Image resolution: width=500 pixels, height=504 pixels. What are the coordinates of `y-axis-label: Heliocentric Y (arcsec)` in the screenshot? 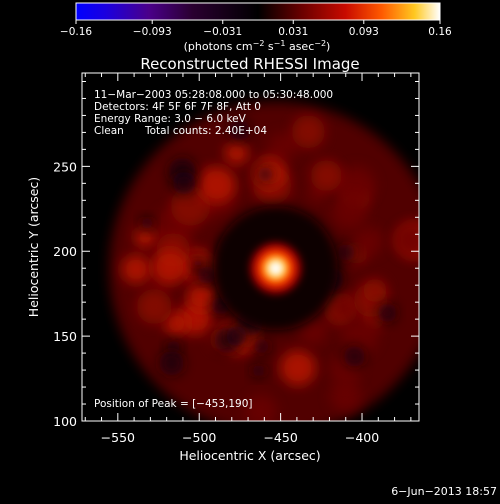 It's located at (33, 247).